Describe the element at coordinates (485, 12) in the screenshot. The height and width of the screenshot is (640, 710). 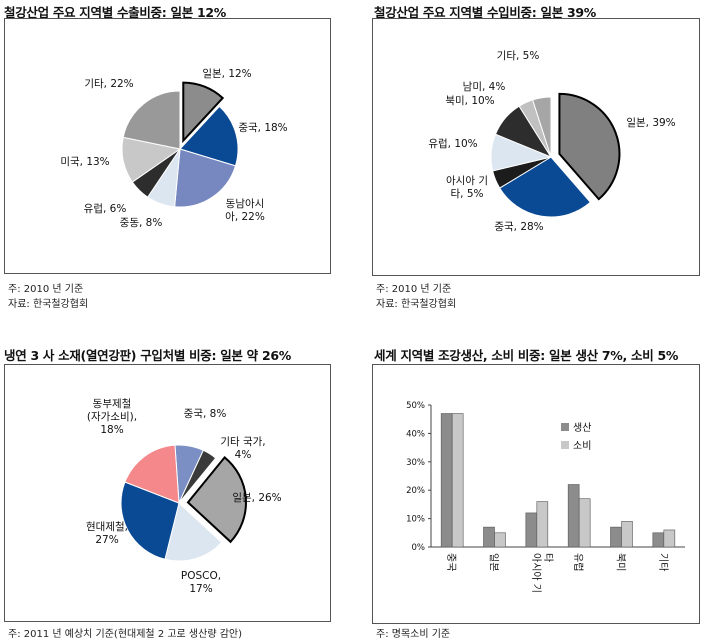
I see `chart2-title: 철강산업 주요 지역별 수입비중: 일본 39%` at that location.